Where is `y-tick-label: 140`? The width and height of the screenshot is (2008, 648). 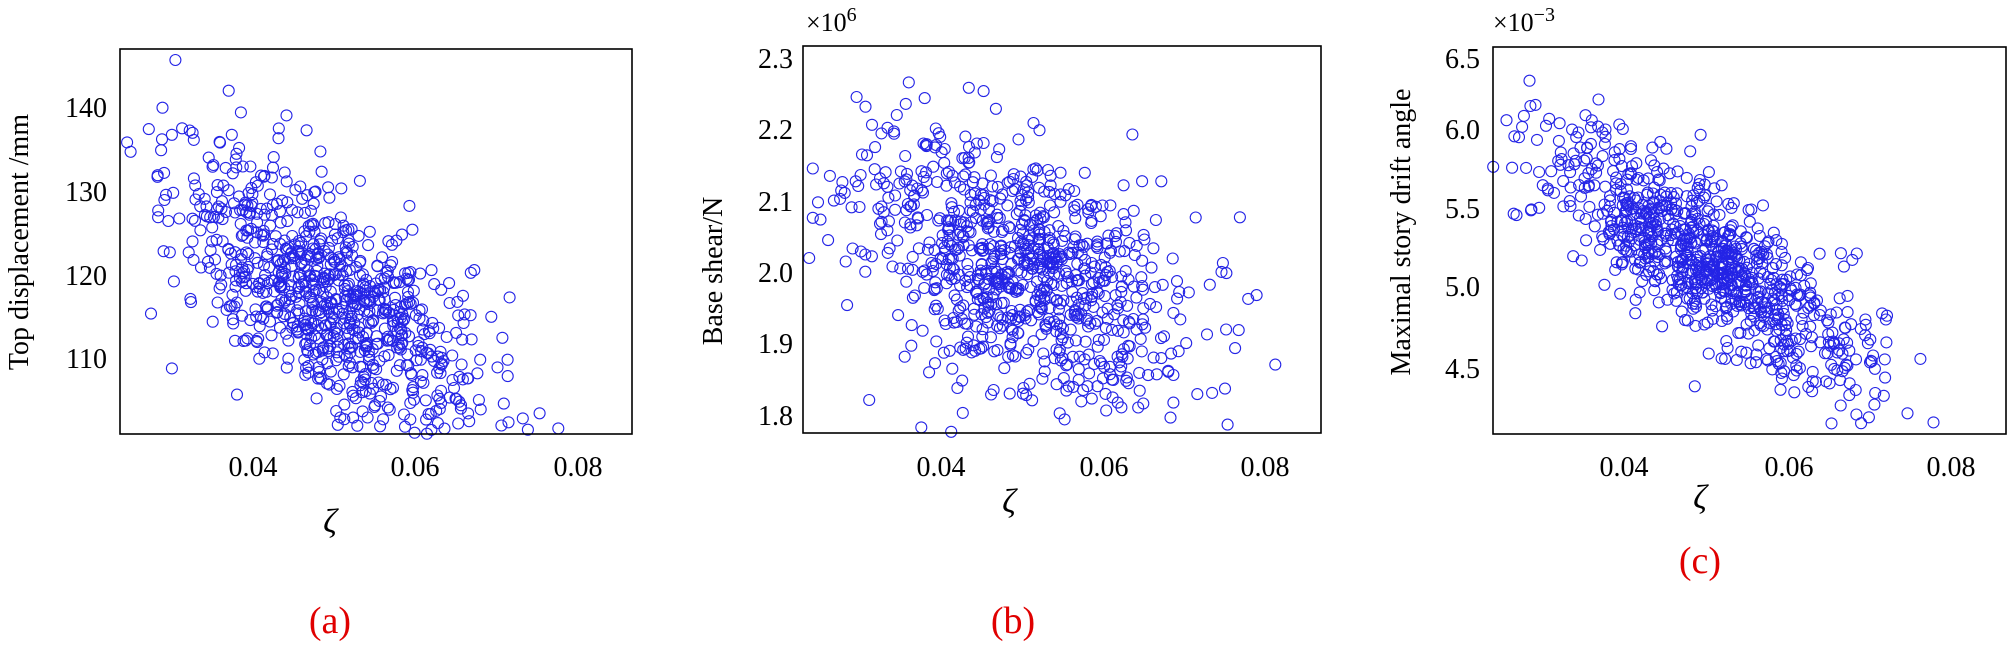 y-tick-label: 140 is located at coordinates (86, 108).